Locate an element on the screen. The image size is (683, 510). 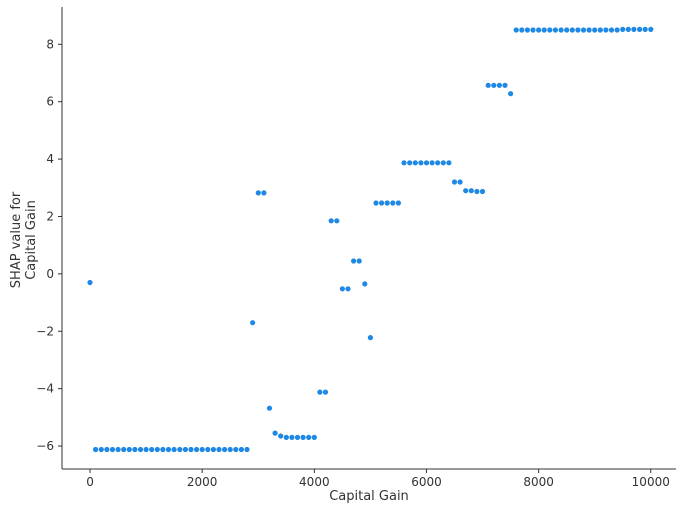
y-tick-label: 2 is located at coordinates (50, 216).